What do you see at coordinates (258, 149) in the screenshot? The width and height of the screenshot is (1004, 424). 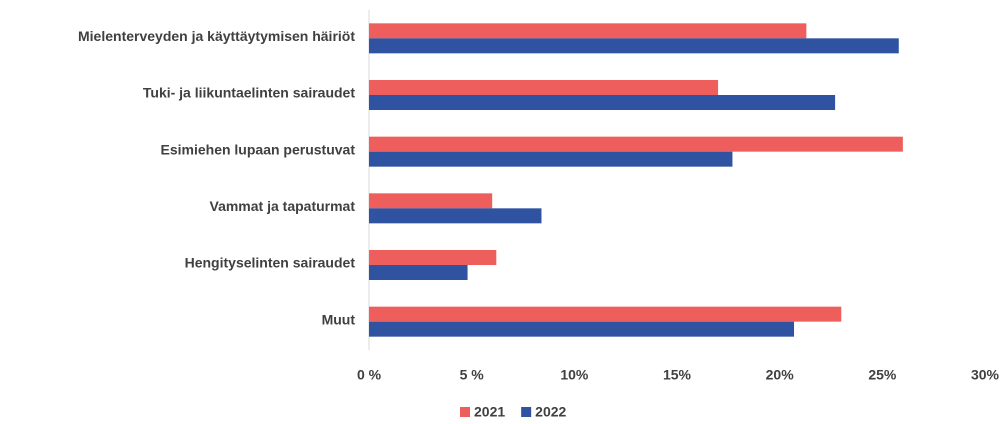 I see `category-label: Esimiehen lupaan perustuvat` at bounding box center [258, 149].